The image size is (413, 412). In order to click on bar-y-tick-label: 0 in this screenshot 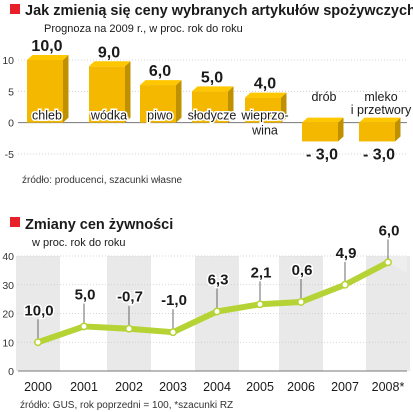, I will do `click(11, 124)`.